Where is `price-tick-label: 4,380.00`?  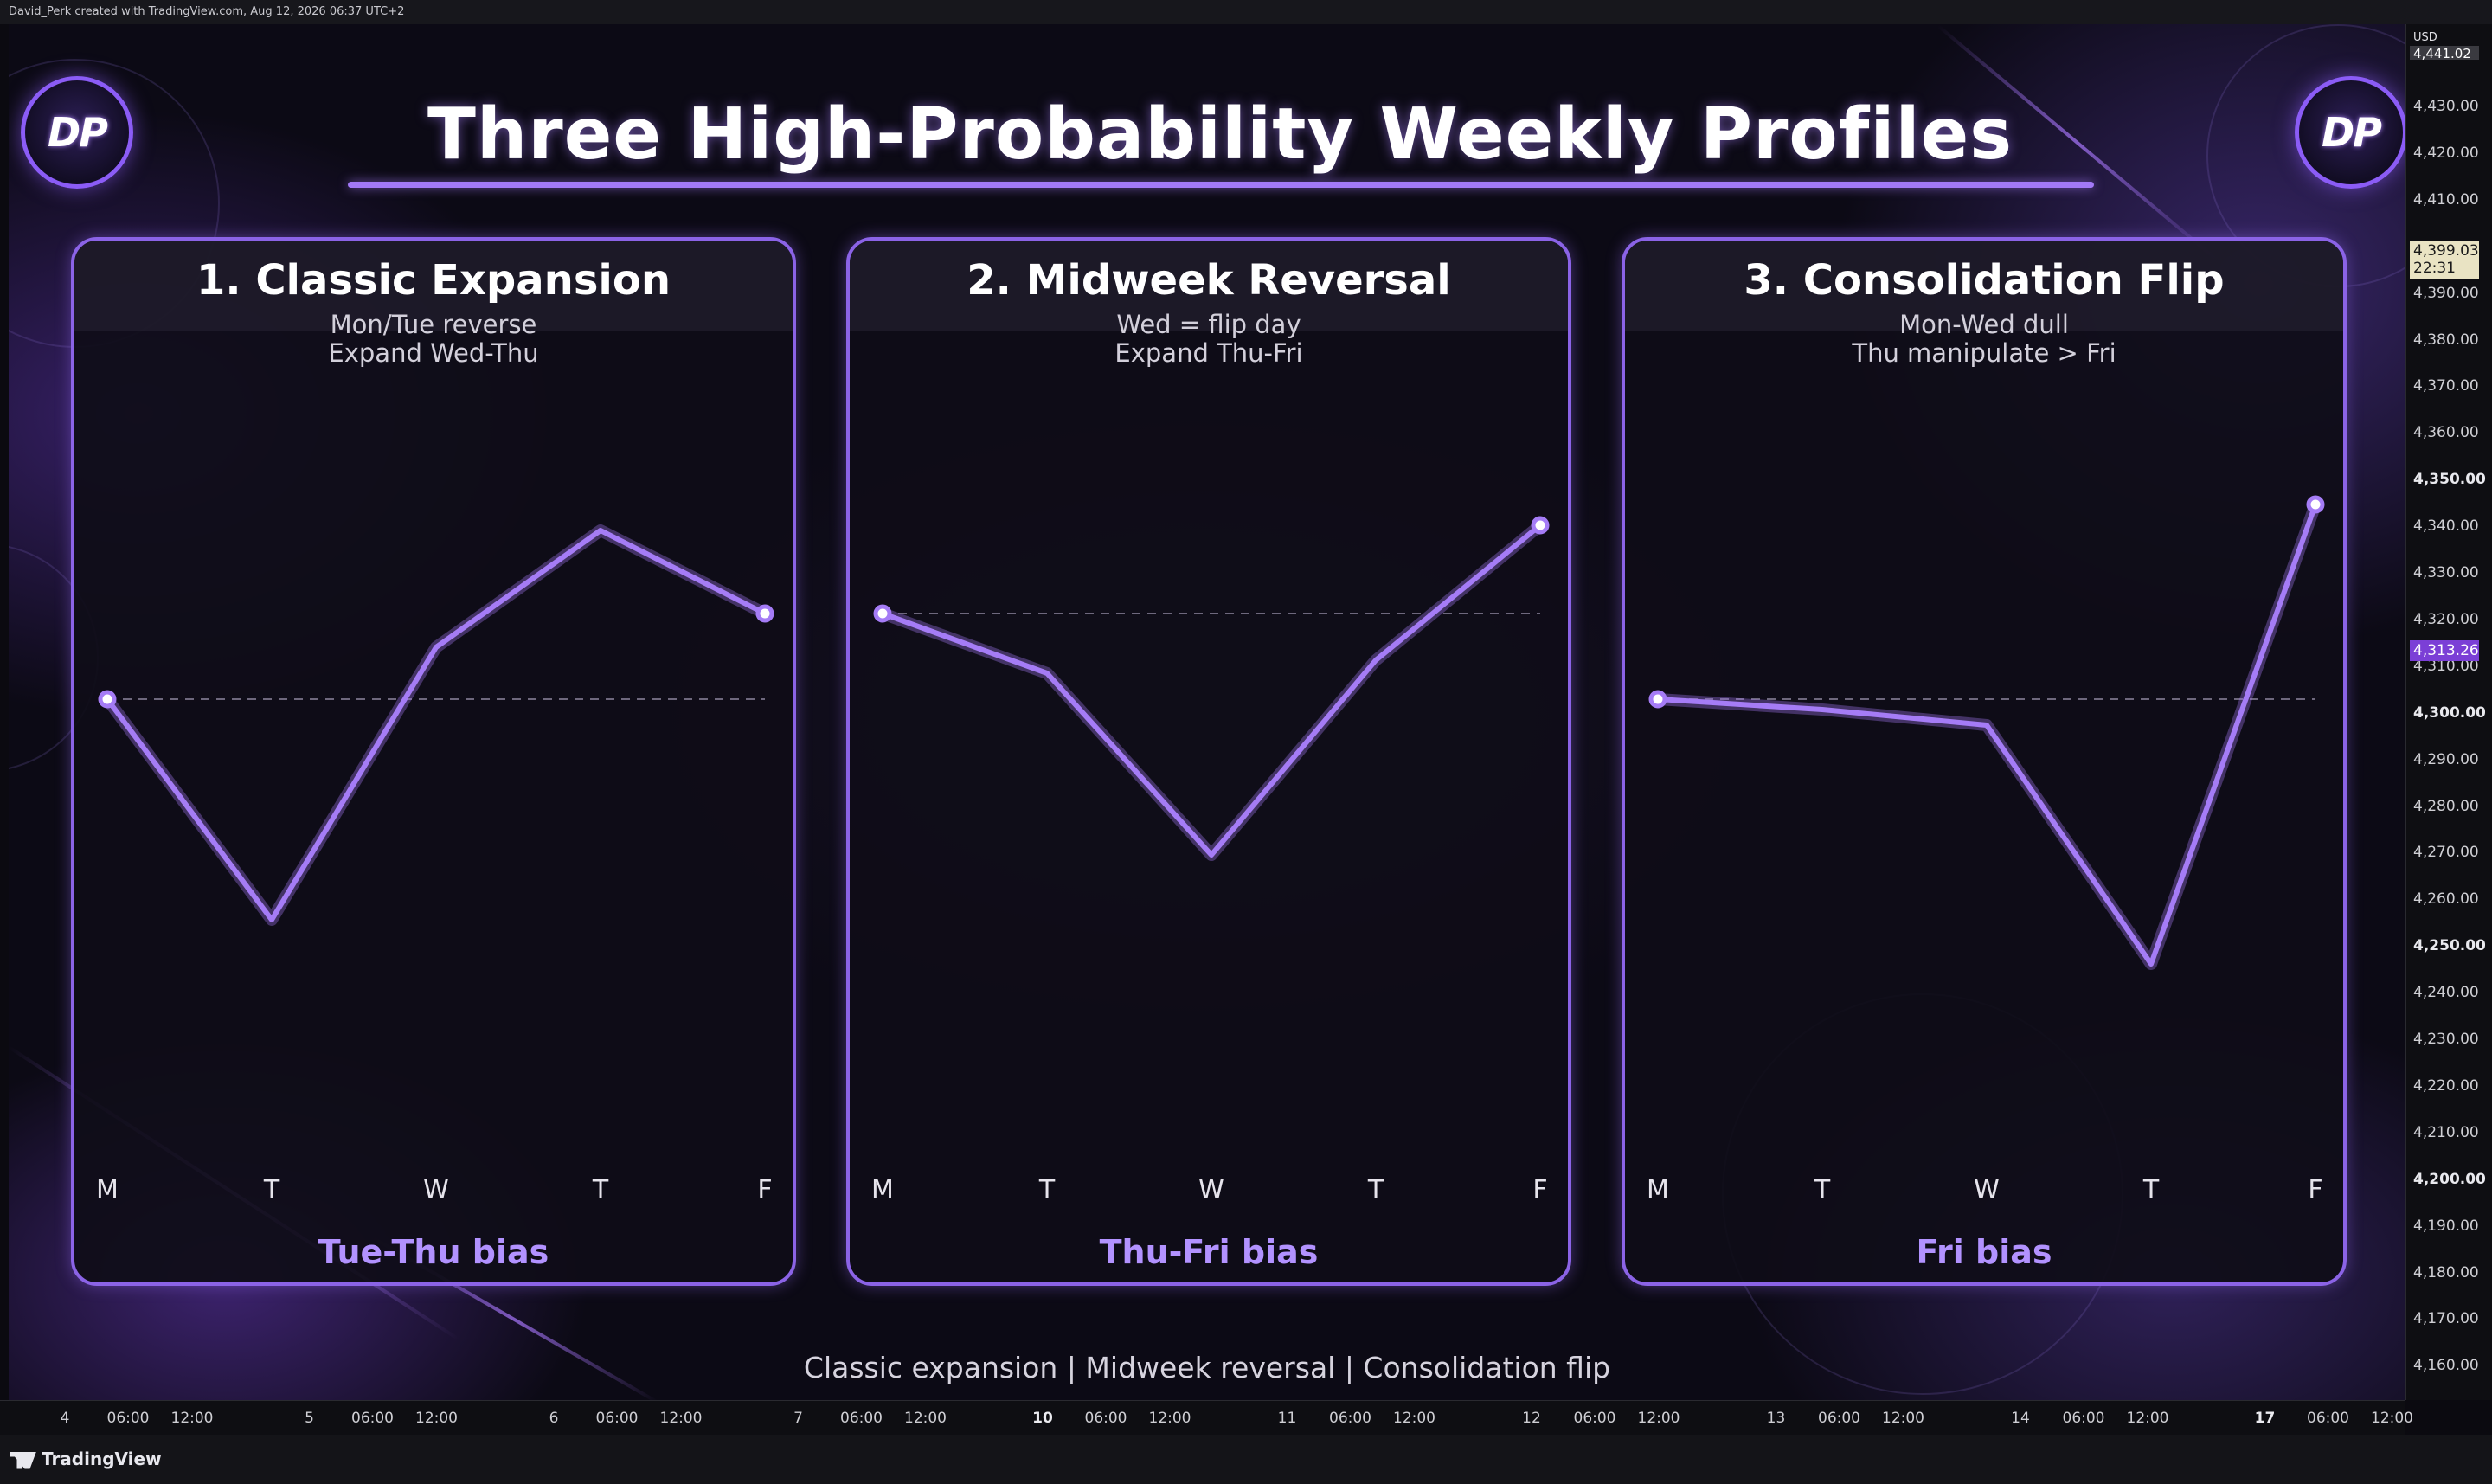
price-tick-label: 4,380.00 is located at coordinates (2446, 340).